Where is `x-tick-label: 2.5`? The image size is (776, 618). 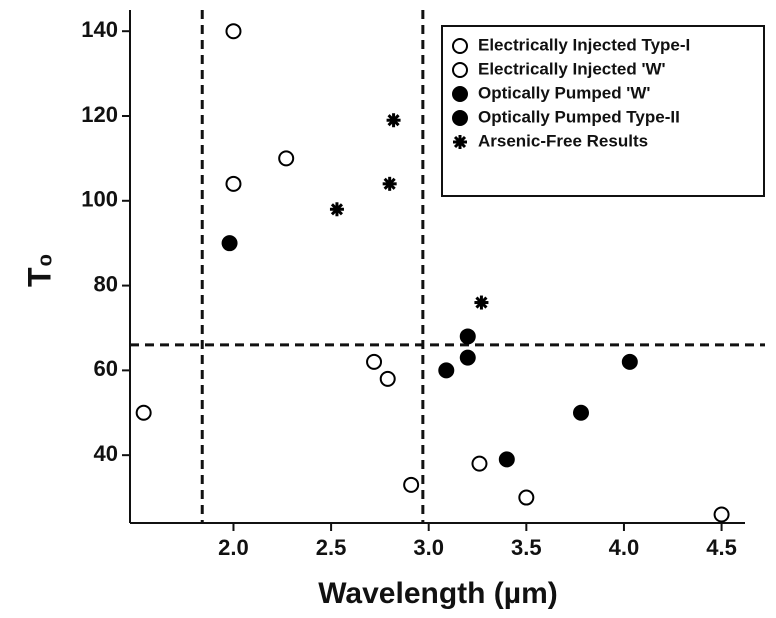 x-tick-label: 2.5 is located at coordinates (331, 547).